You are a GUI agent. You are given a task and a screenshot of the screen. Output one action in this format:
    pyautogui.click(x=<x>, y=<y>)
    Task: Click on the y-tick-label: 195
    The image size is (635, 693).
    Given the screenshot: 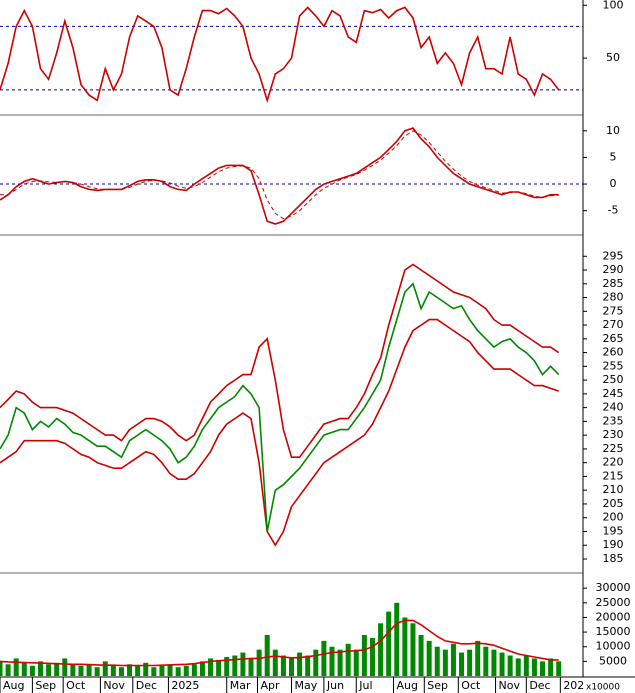 What is the action you would take?
    pyautogui.click(x=613, y=530)
    